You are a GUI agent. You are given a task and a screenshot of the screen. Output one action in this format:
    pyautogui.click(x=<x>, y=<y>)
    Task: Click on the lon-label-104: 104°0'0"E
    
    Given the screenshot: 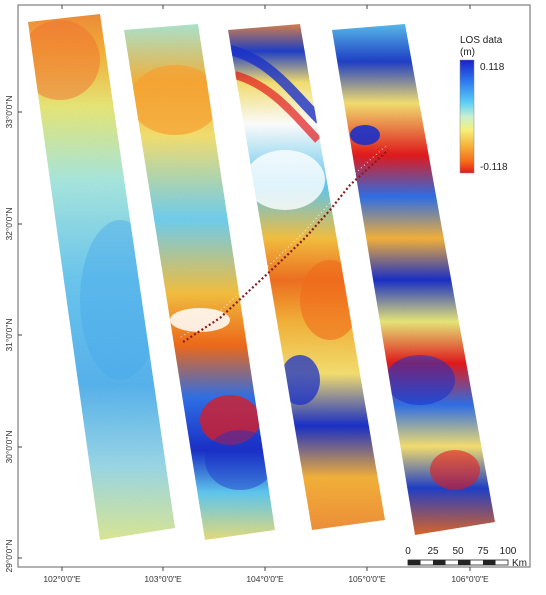 What is the action you would take?
    pyautogui.click(x=265, y=579)
    